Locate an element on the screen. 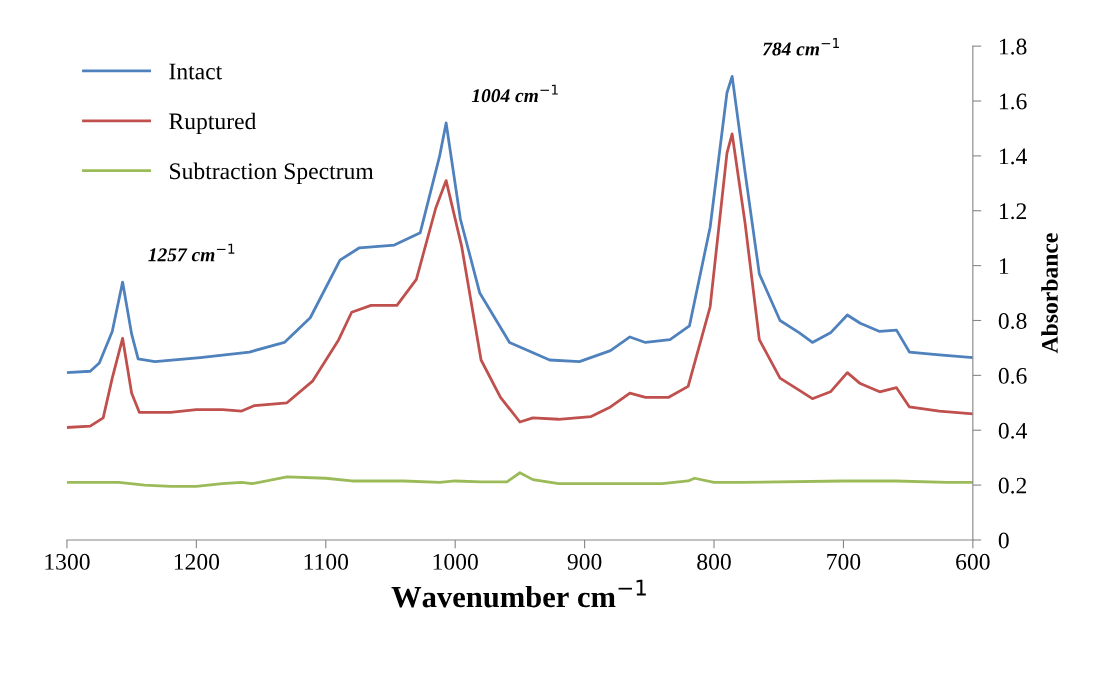  y-tick-label: 1.6 is located at coordinates (1013, 101).